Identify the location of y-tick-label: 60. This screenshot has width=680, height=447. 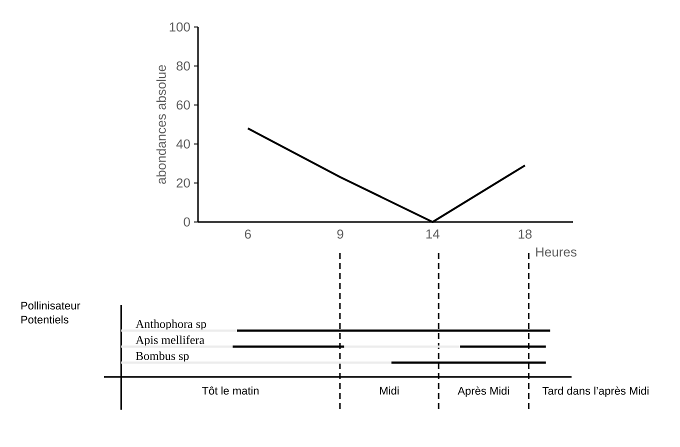
(183, 105).